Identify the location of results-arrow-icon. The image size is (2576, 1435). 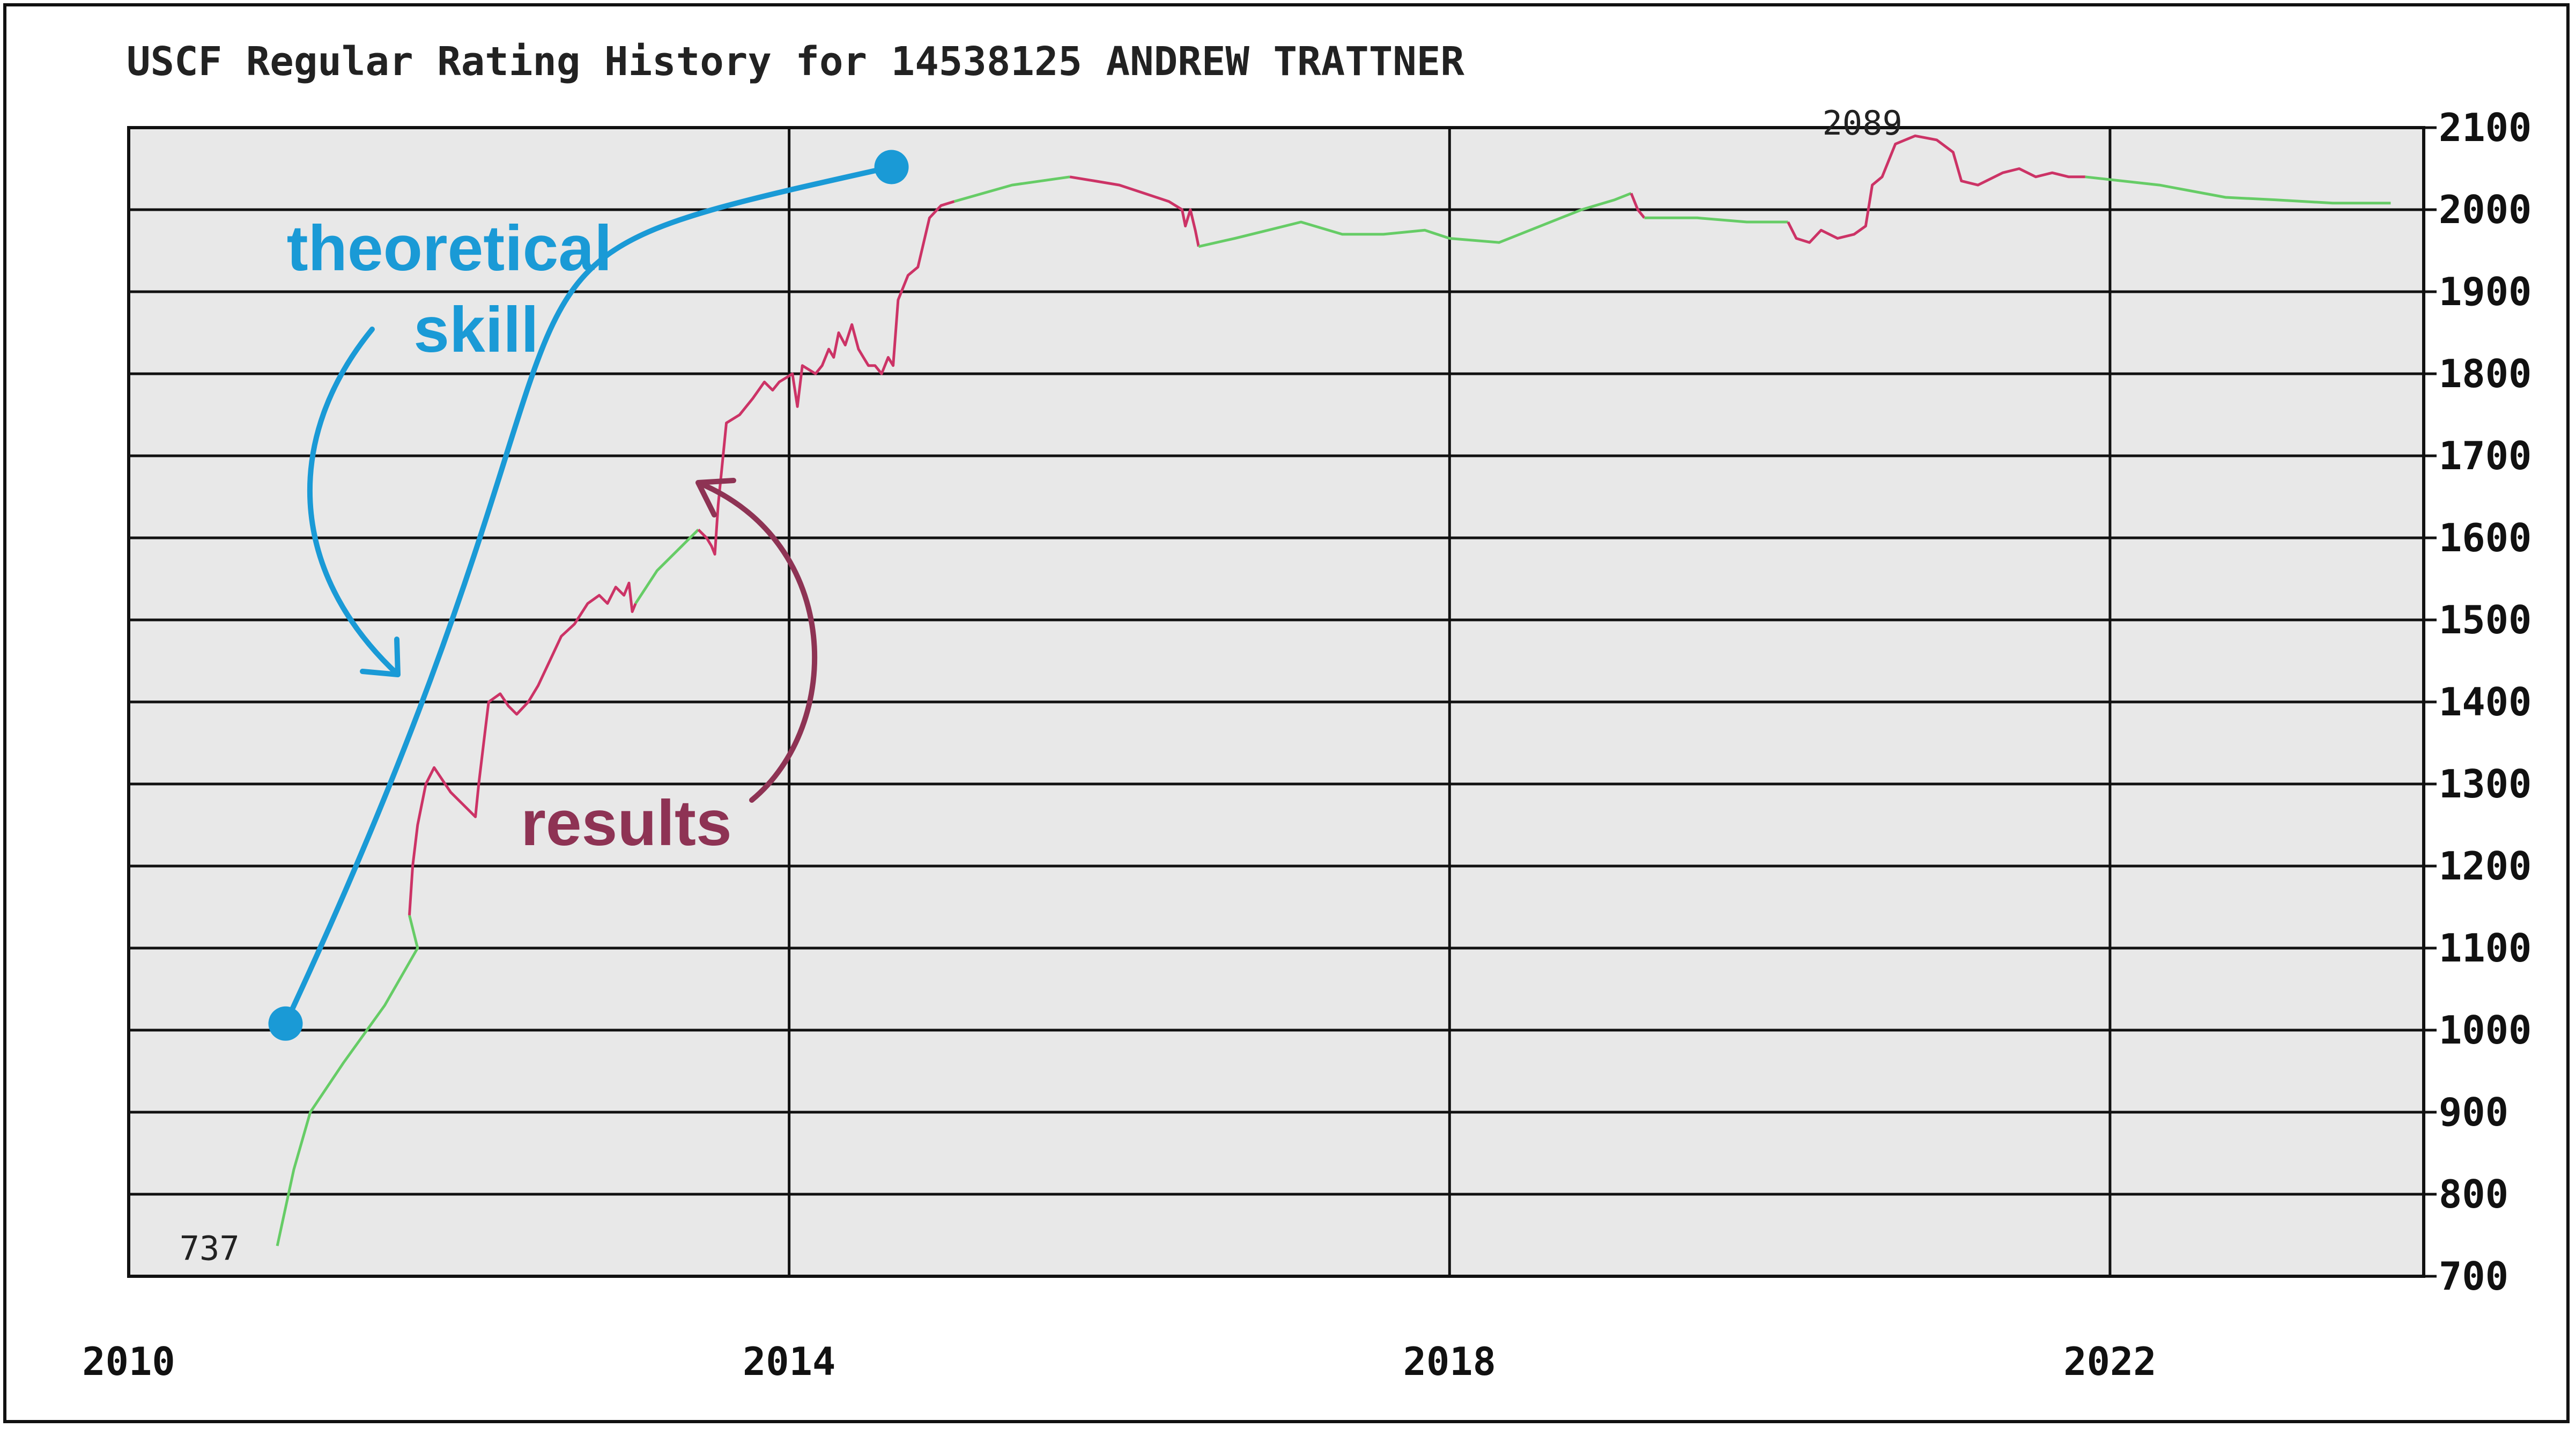
(756, 640).